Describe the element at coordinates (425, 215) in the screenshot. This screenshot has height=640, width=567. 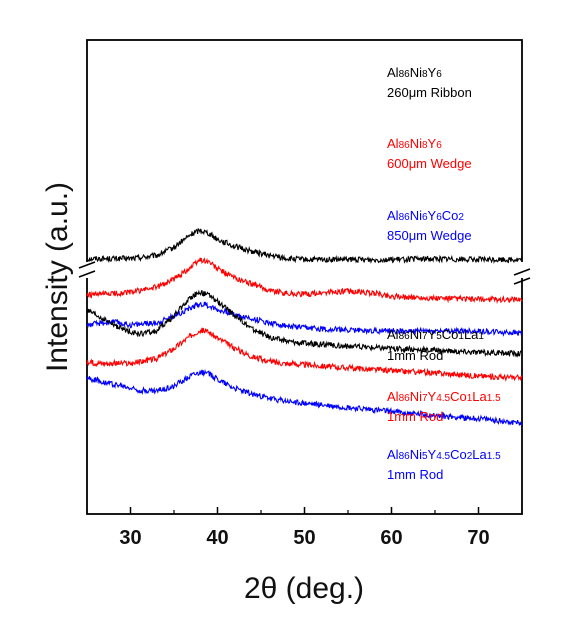
I see `series-label-formula-3: Al86Ni6Y6Co2` at that location.